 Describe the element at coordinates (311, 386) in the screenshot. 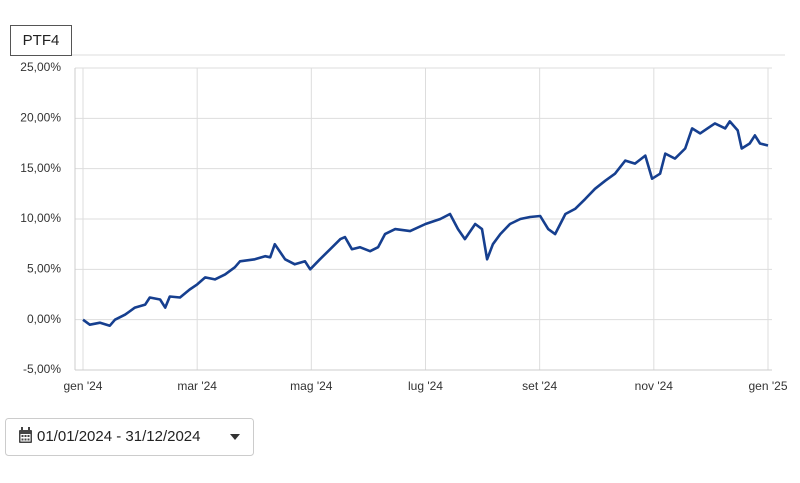

I see `x-tick-label: mag '24` at that location.